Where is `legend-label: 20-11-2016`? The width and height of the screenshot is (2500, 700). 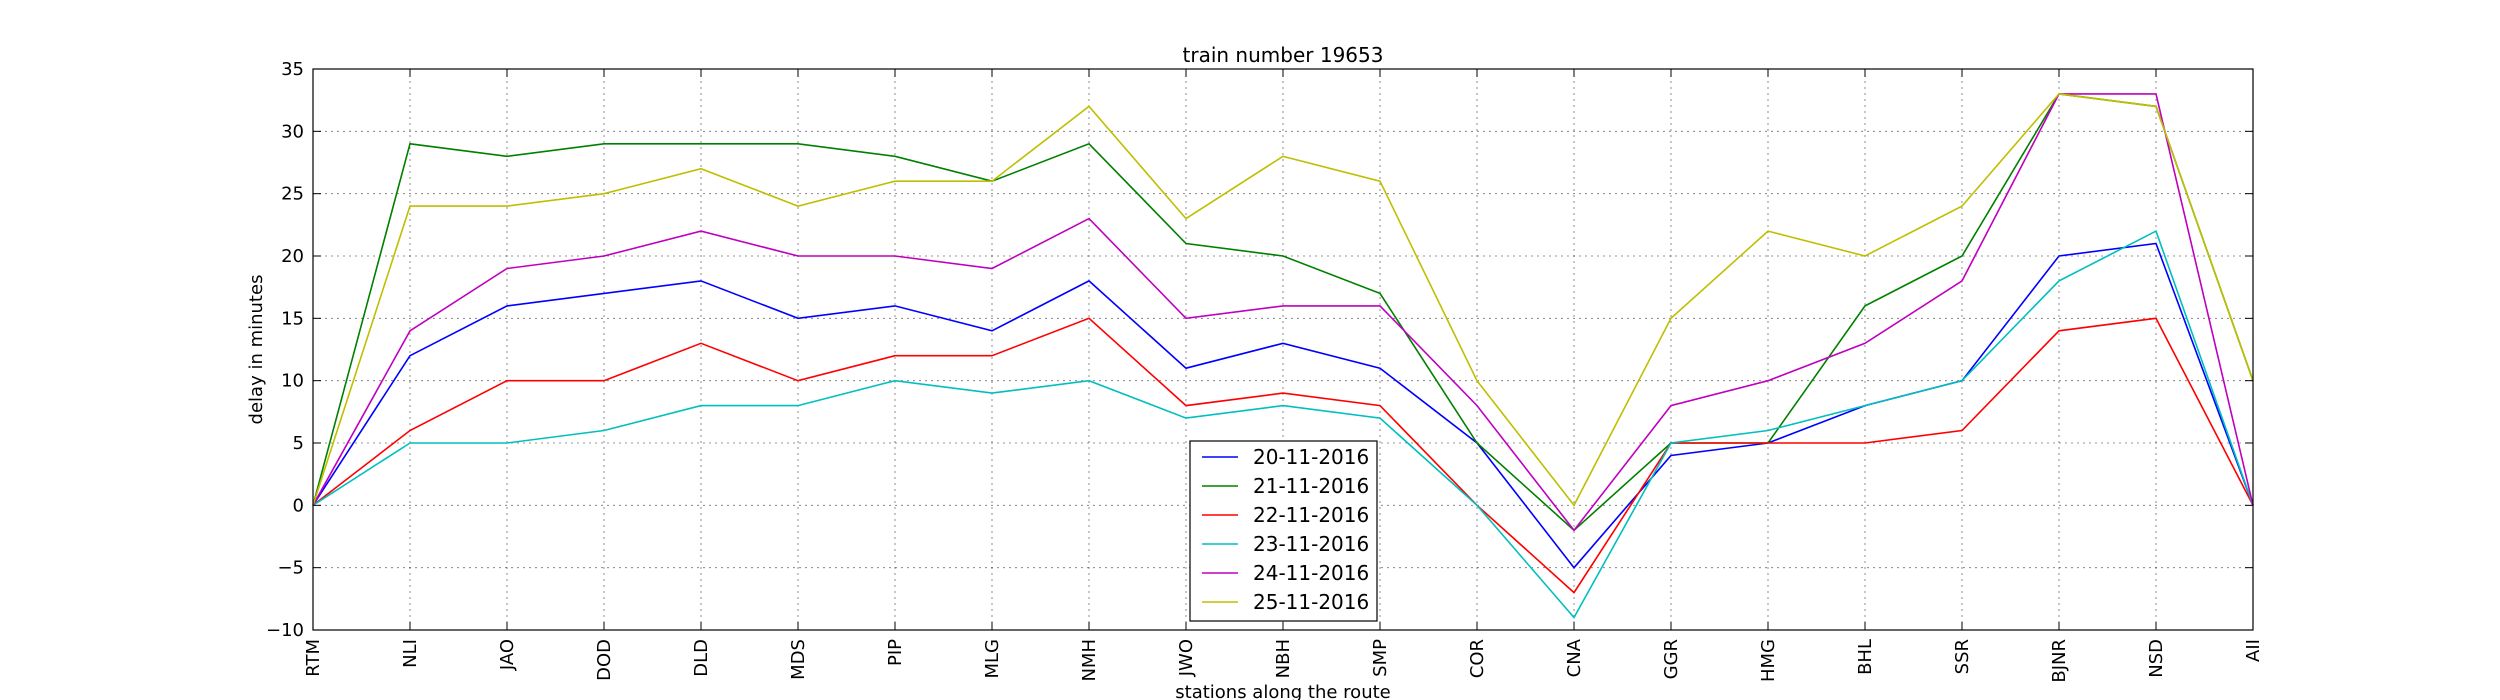
legend-label: 20-11-2016 is located at coordinates (1311, 457).